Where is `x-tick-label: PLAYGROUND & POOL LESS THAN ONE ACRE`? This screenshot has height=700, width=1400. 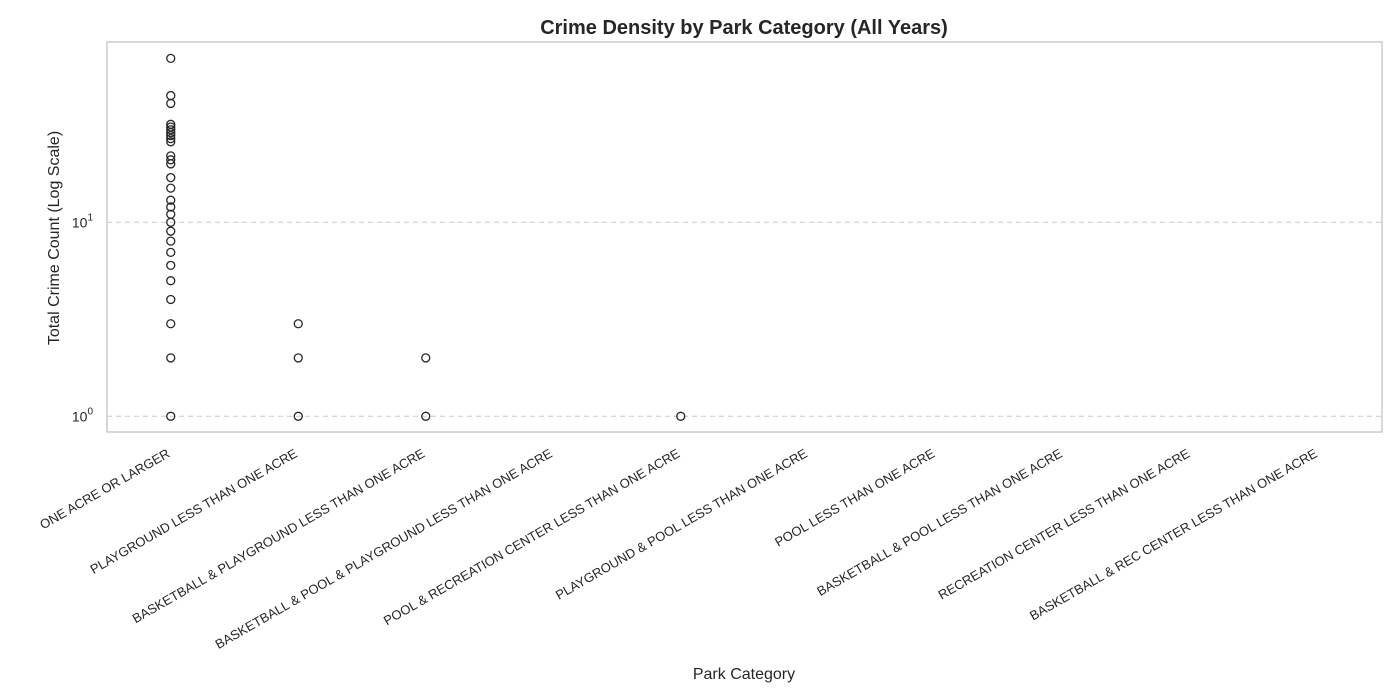 x-tick-label: PLAYGROUND & POOL LESS THAN ONE ACRE is located at coordinates (681, 523).